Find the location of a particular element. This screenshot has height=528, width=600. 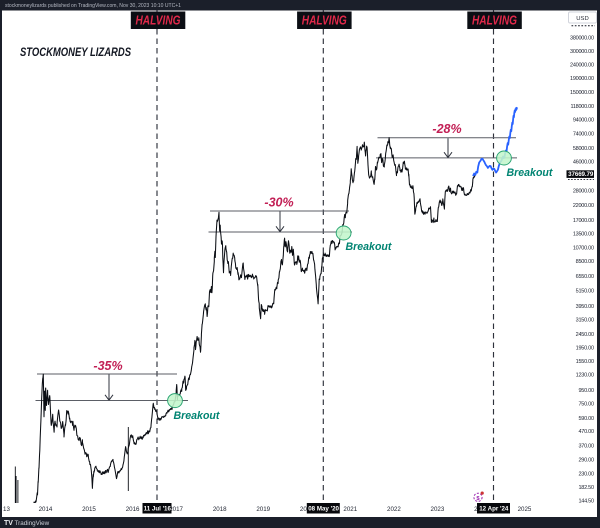

svg-text: -30% is located at coordinates (278, 203).